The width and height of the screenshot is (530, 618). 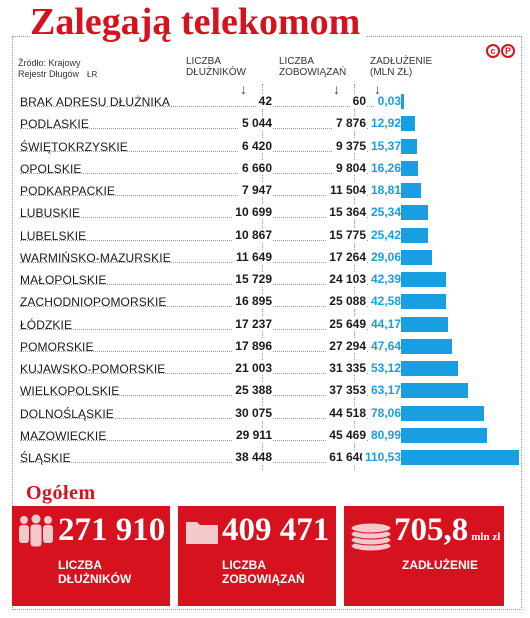 What do you see at coordinates (384, 301) in the screenshot?
I see `debt-value-label: 42,58` at bounding box center [384, 301].